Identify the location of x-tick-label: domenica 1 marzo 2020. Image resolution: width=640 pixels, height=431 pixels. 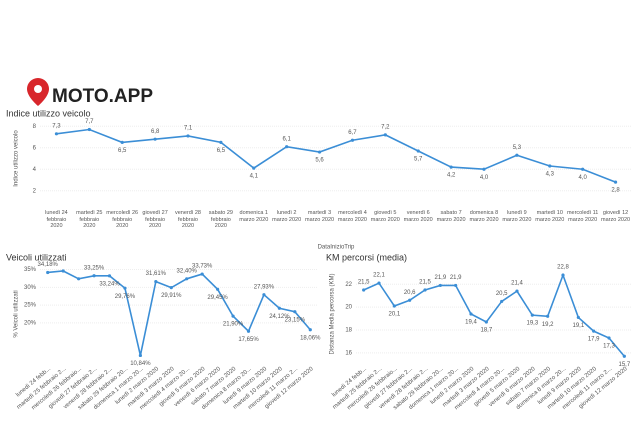
(254, 216).